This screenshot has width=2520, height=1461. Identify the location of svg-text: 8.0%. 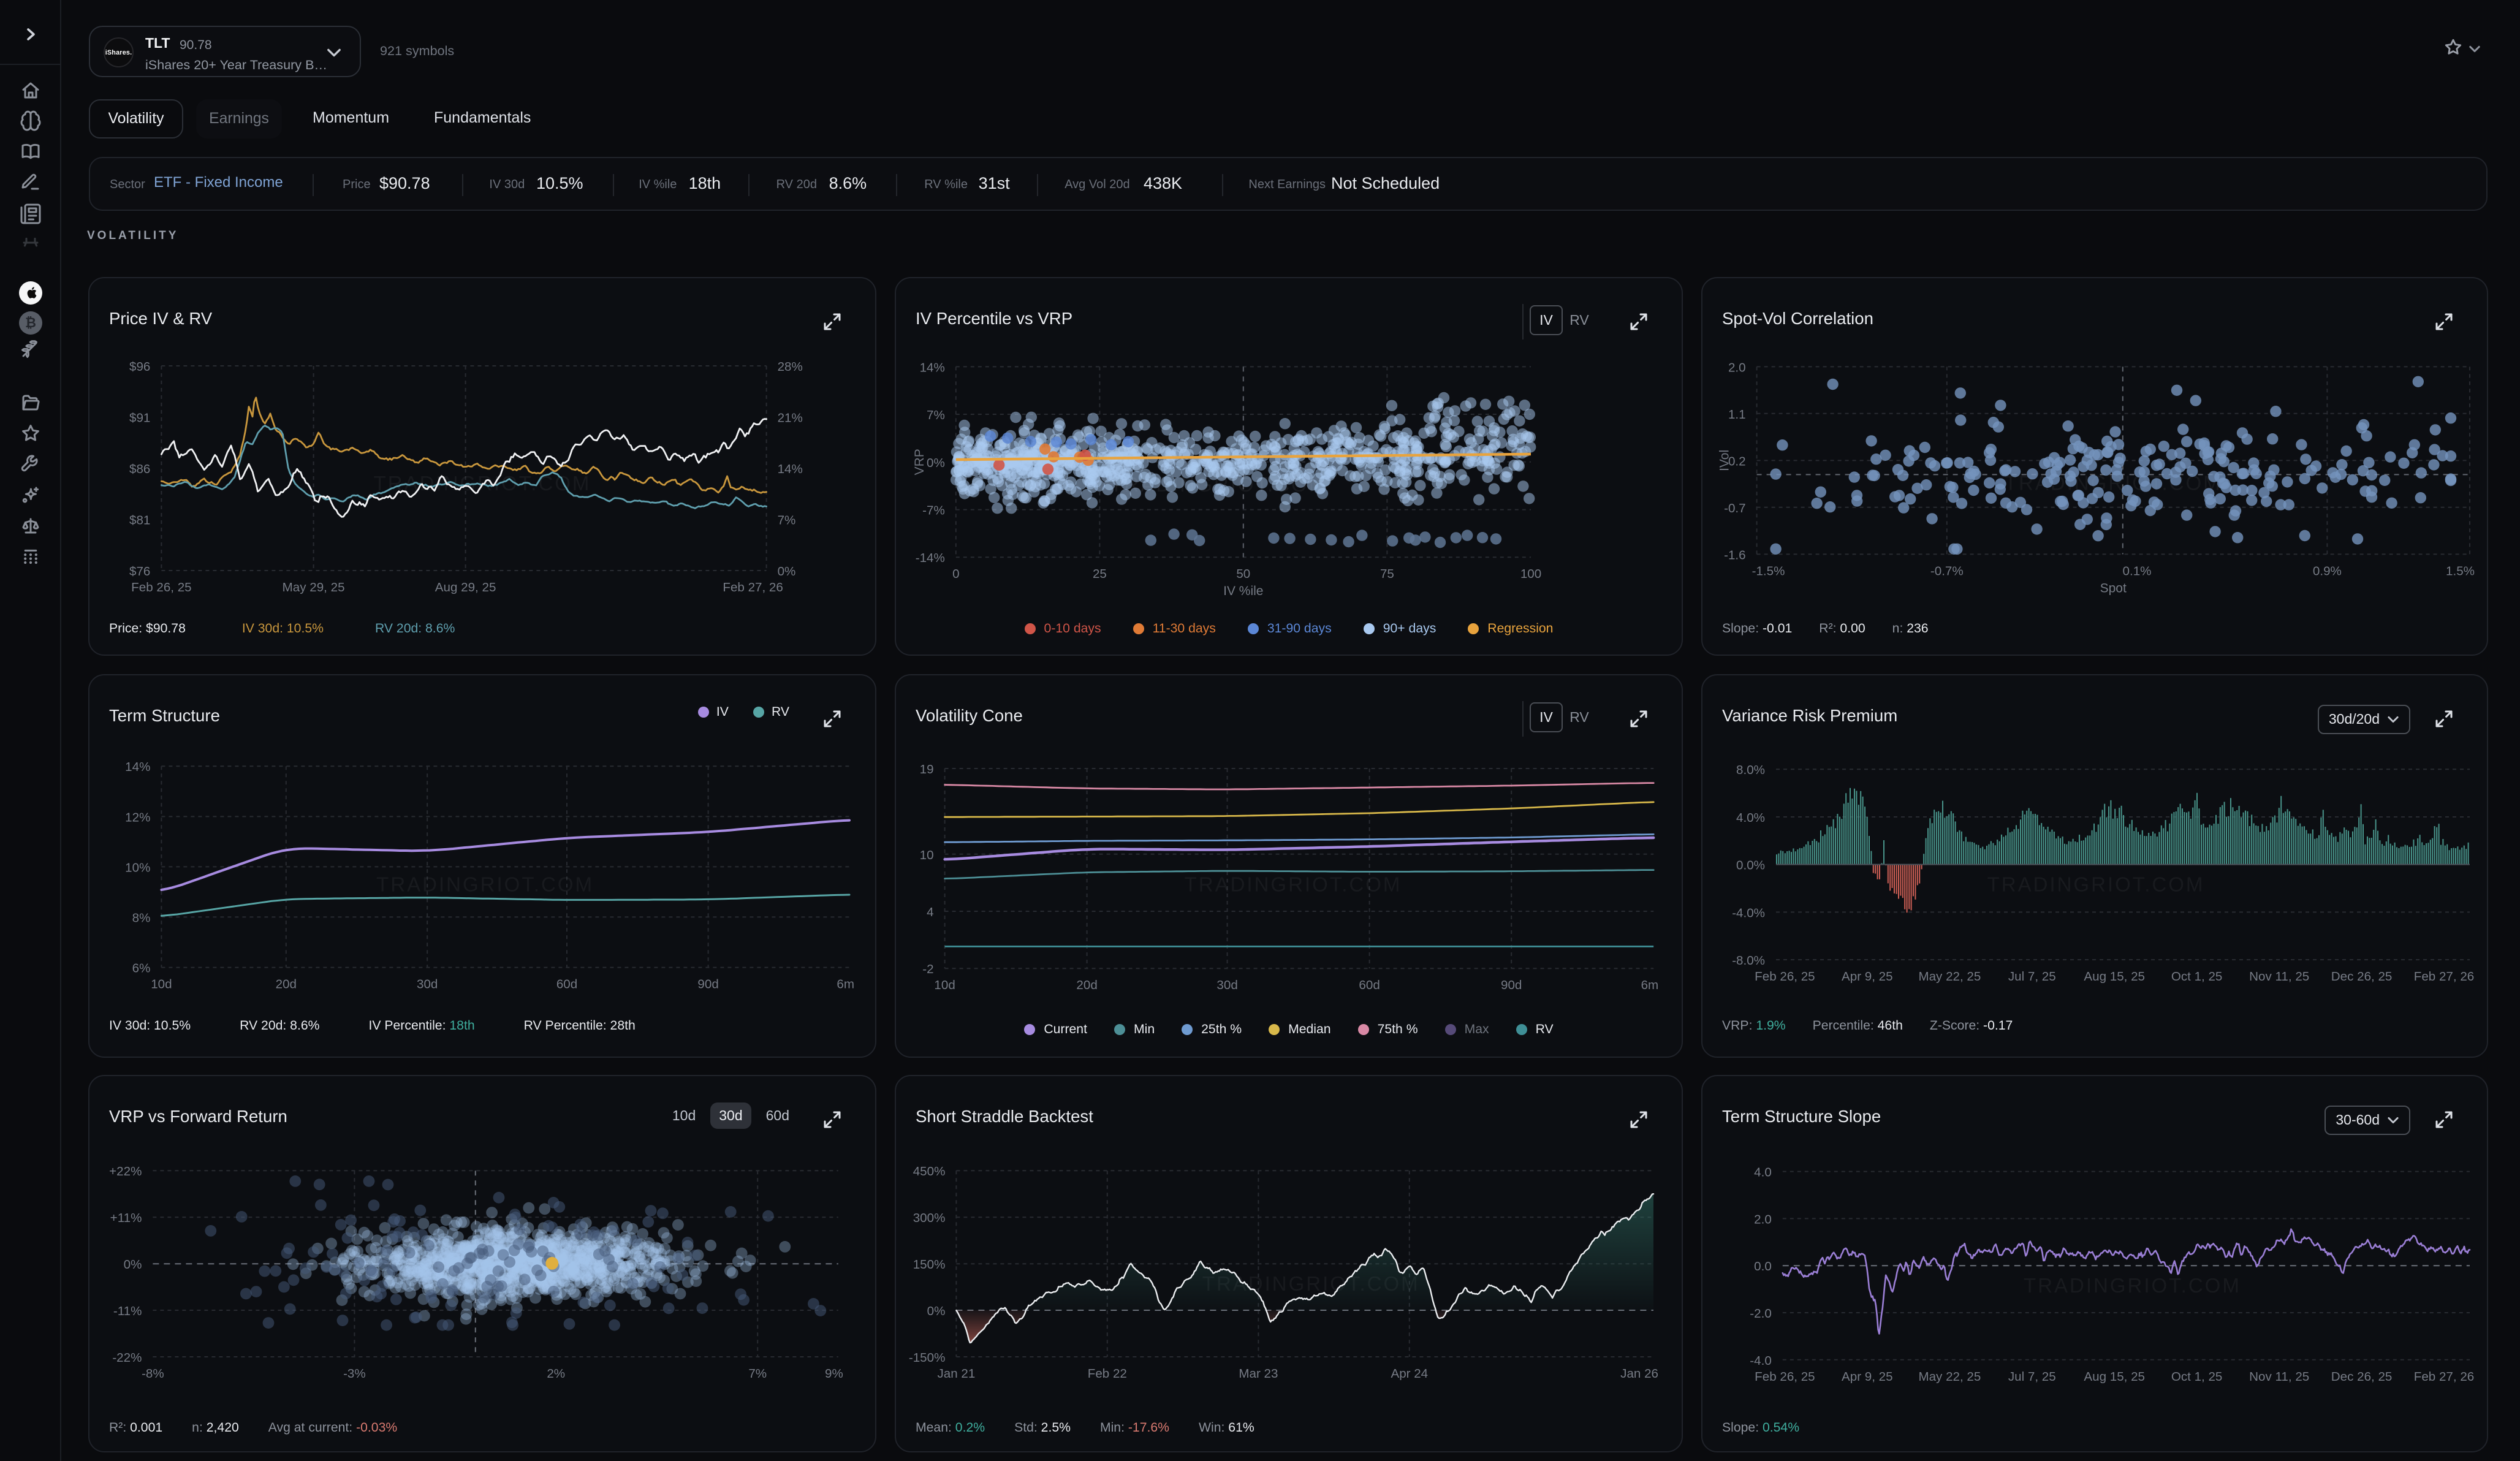
(1751, 770).